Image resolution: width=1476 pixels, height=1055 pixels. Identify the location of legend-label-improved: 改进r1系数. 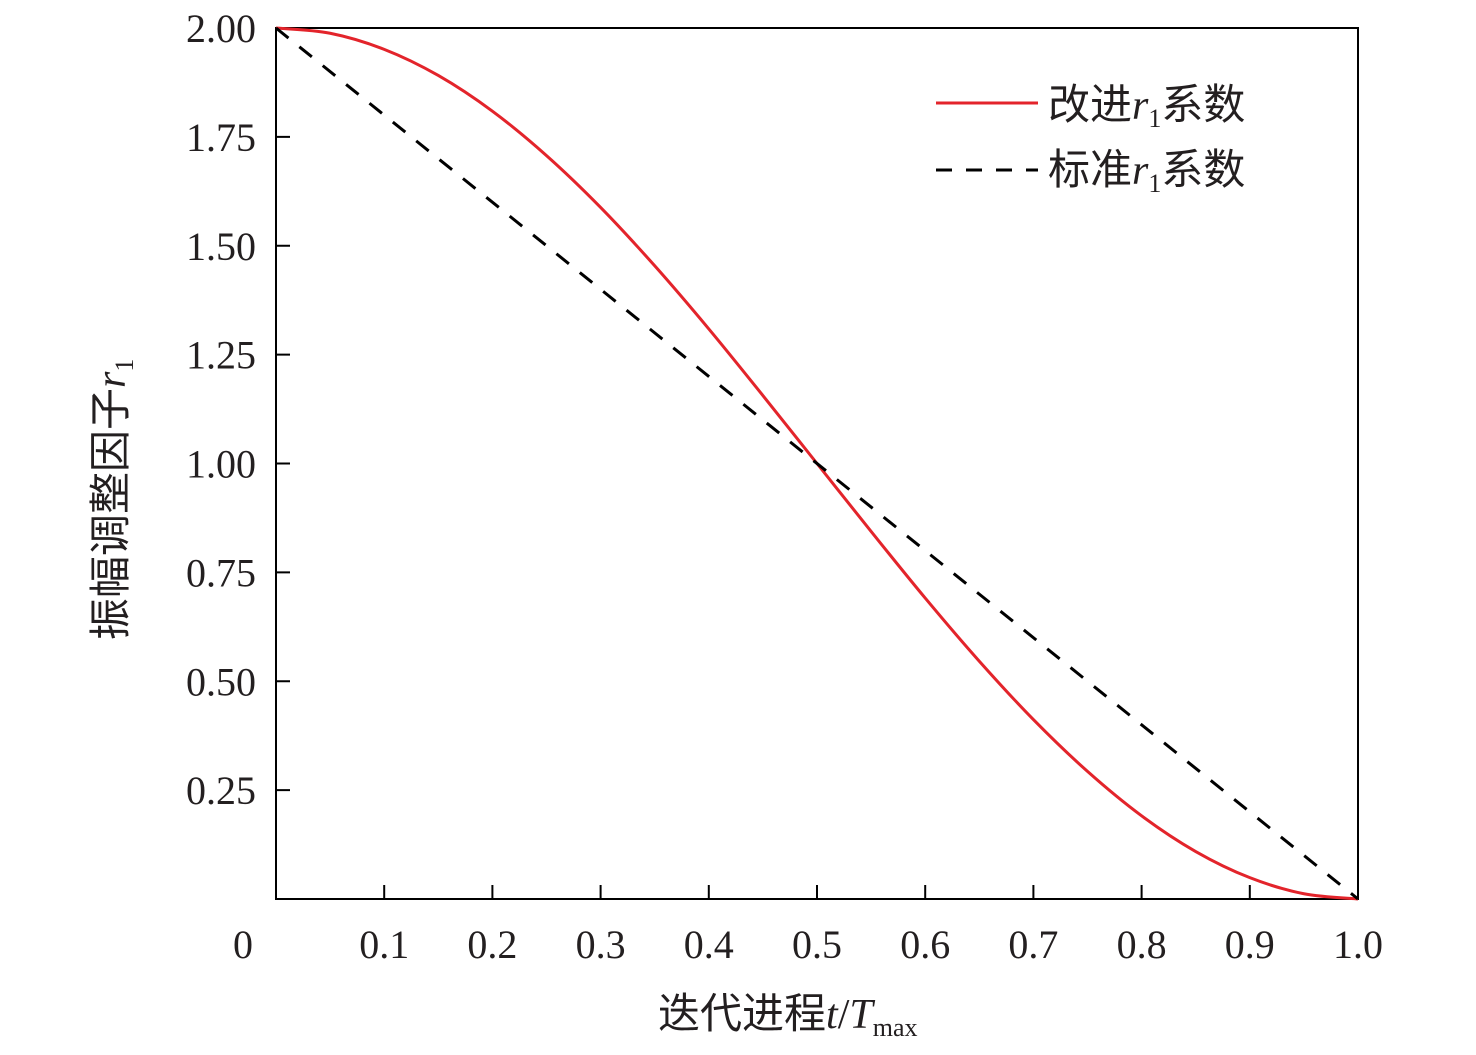
(1146, 108).